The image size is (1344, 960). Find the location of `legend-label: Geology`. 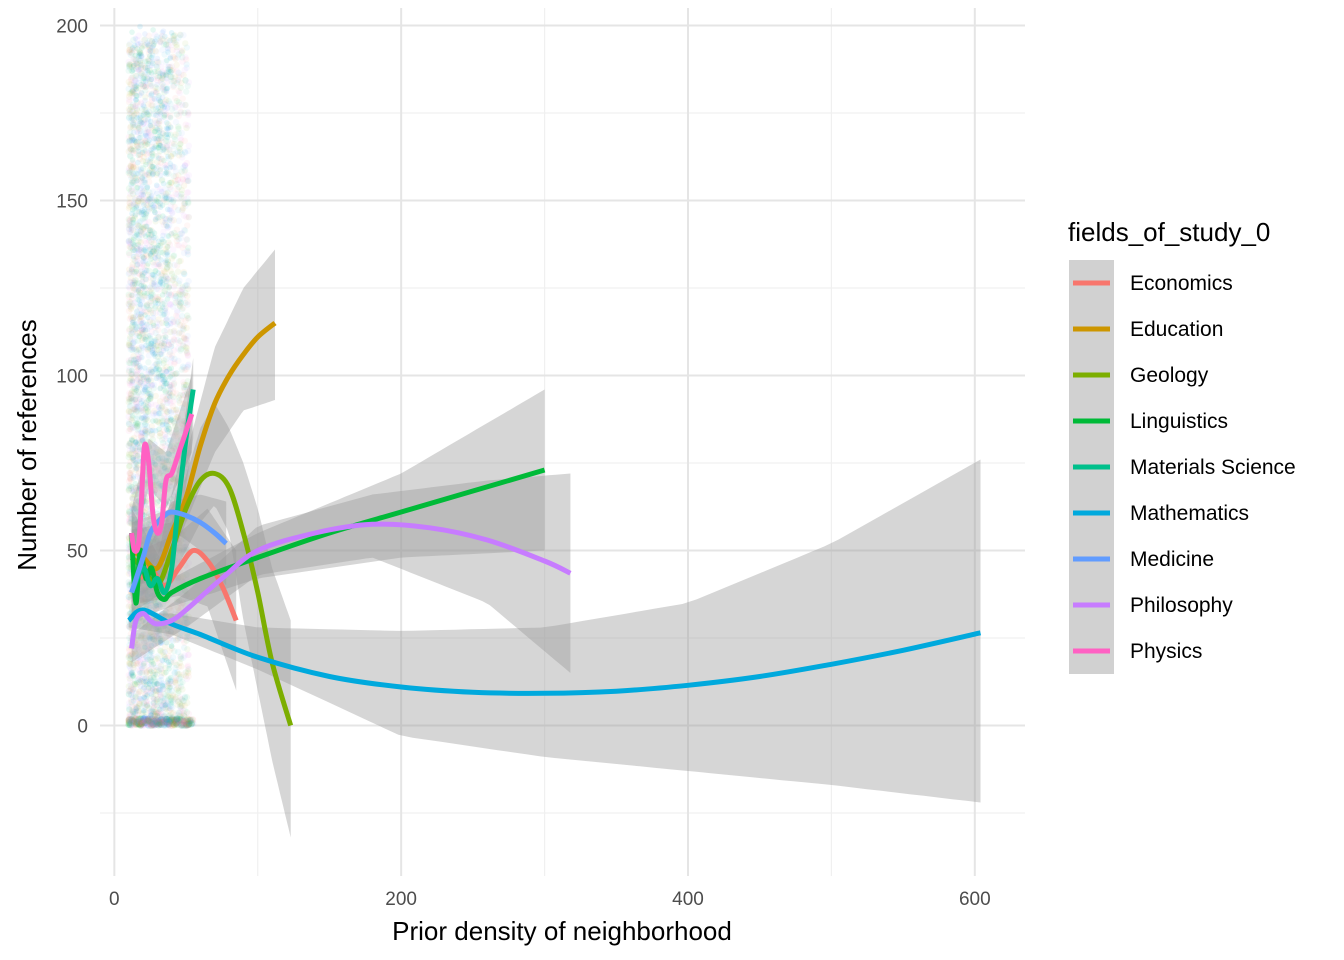

legend-label: Geology is located at coordinates (1169, 375).